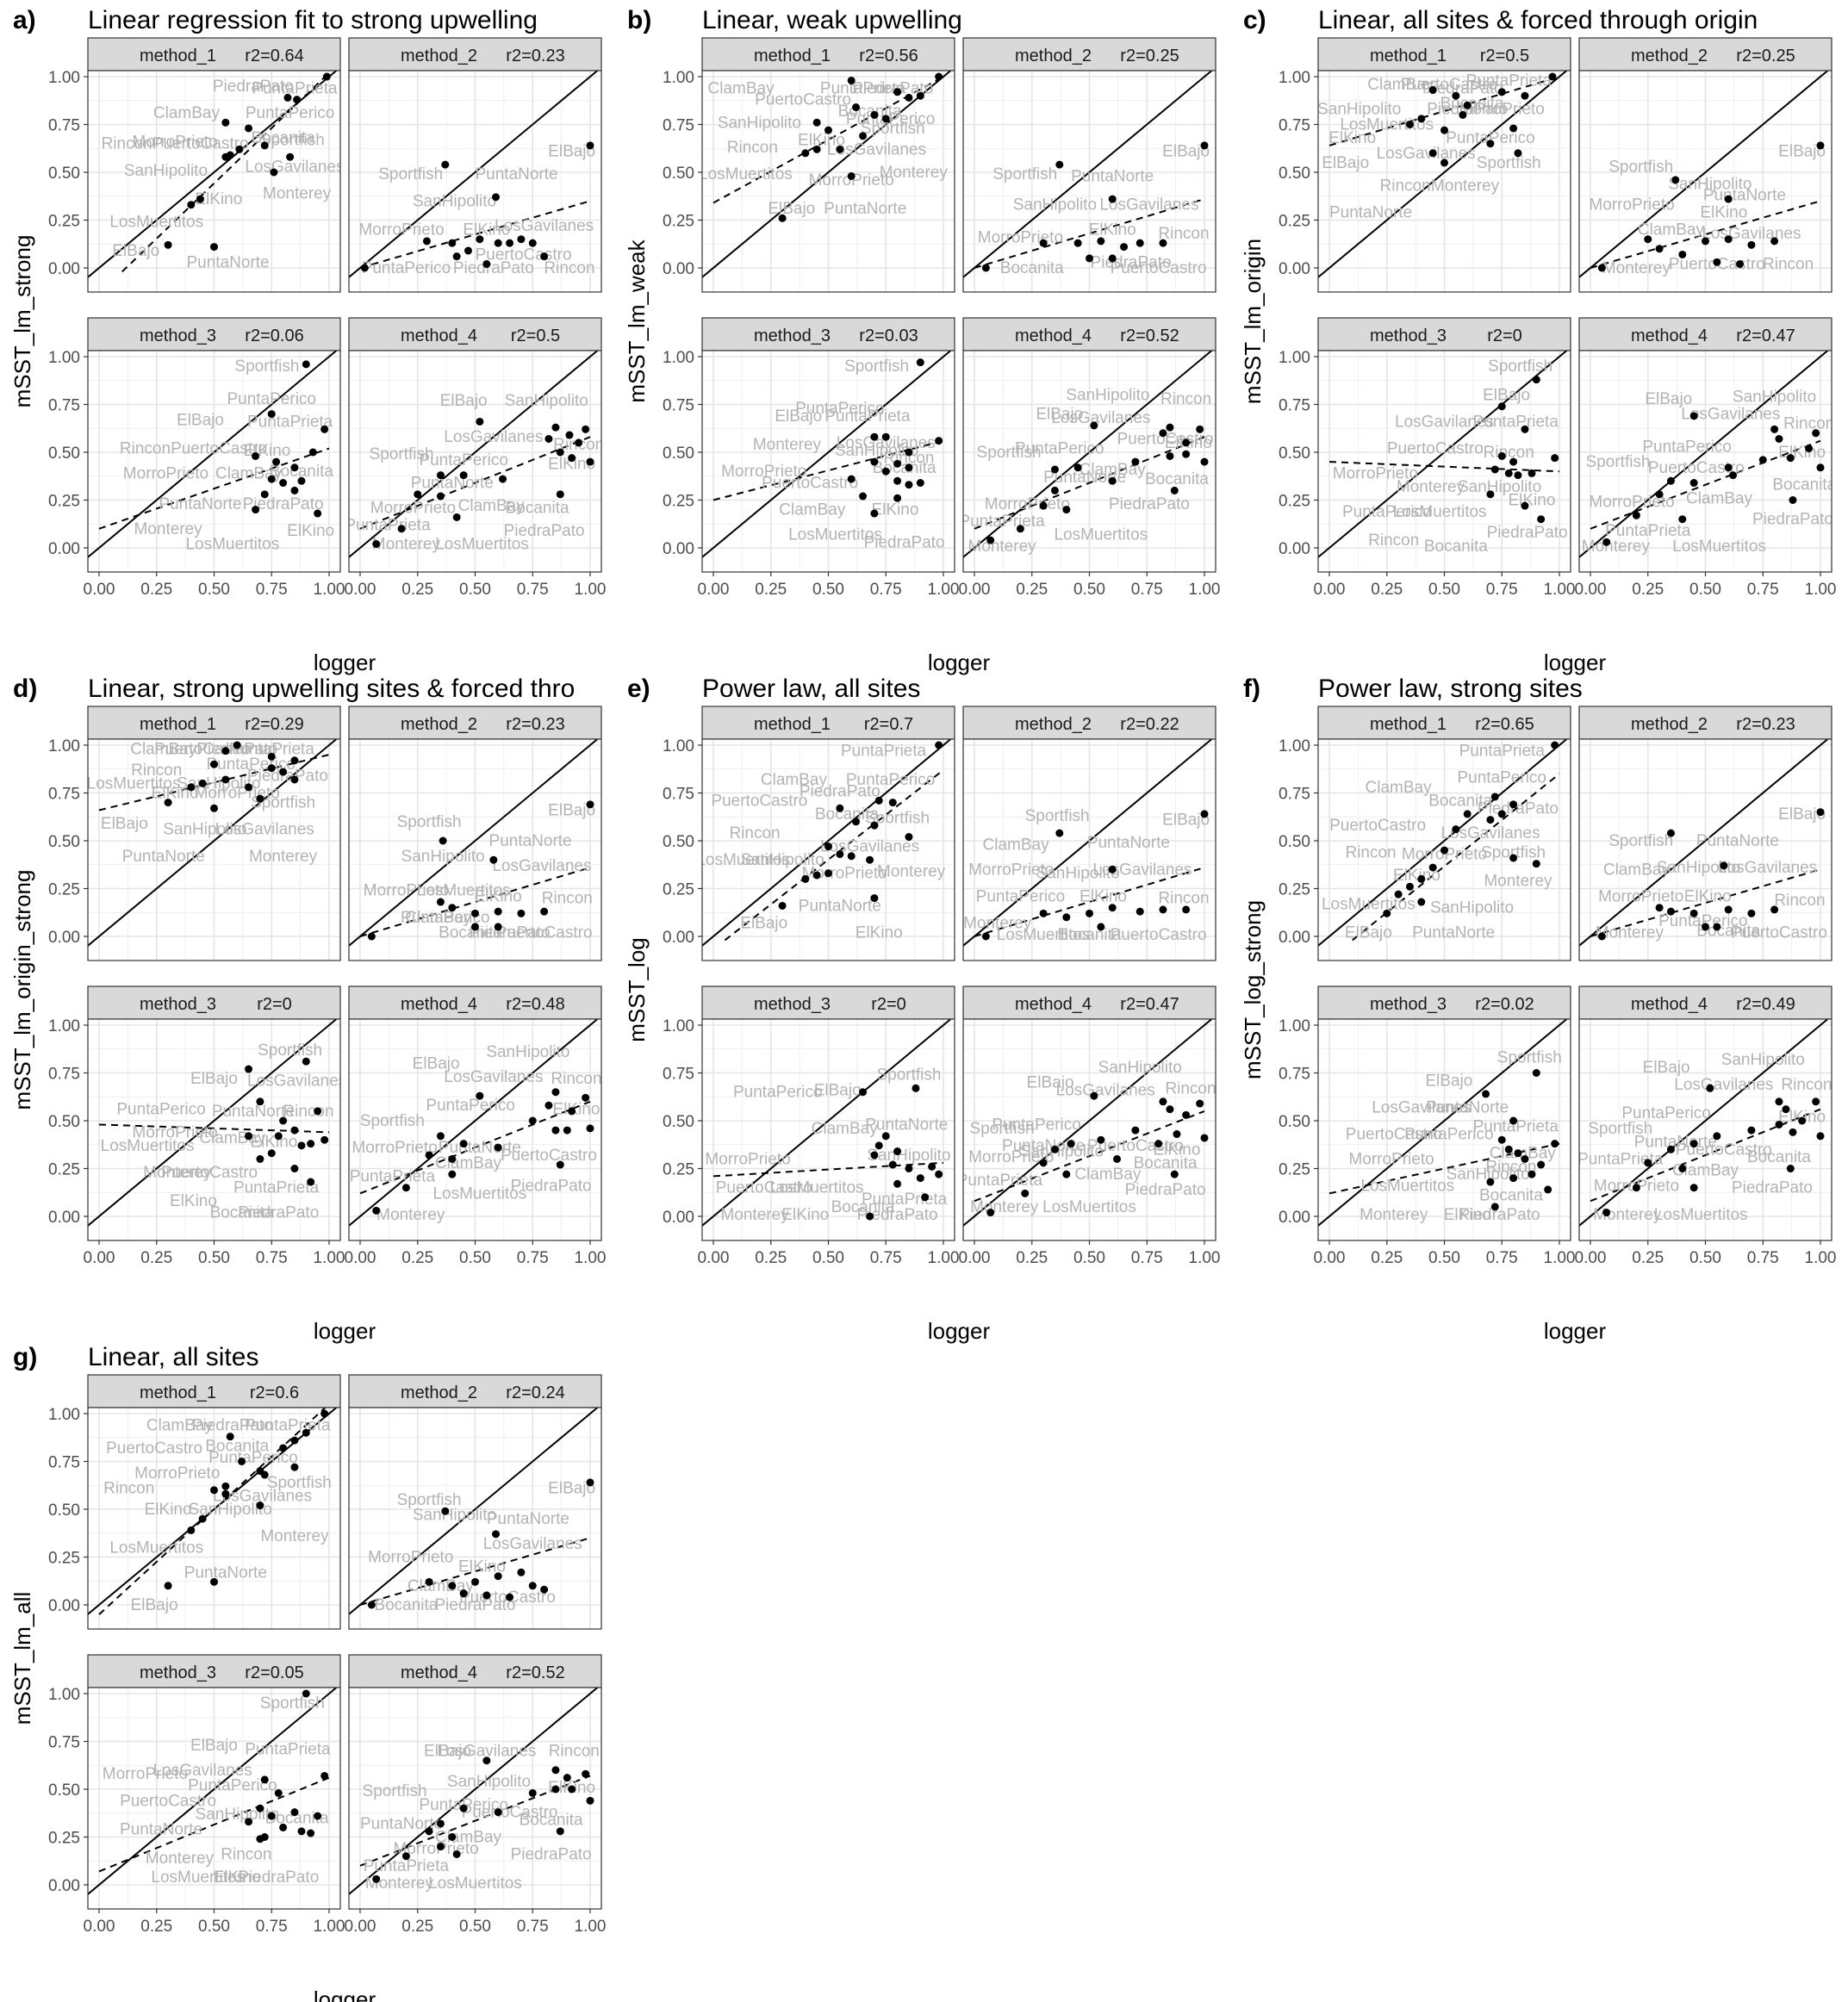 The width and height of the screenshot is (1848, 2002). What do you see at coordinates (25, 689) in the screenshot?
I see `panel-tag: d)` at bounding box center [25, 689].